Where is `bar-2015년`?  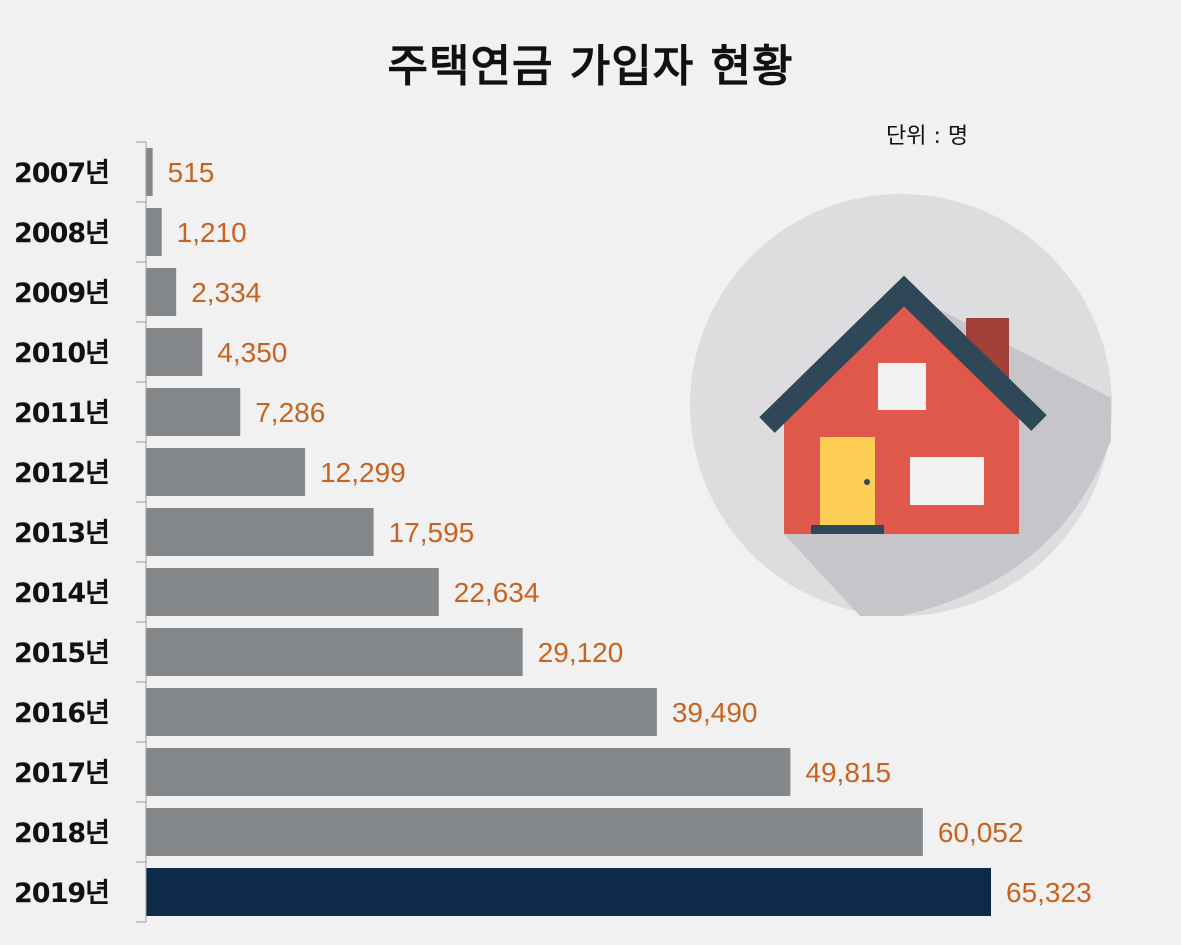 bar-2015년 is located at coordinates (334, 652).